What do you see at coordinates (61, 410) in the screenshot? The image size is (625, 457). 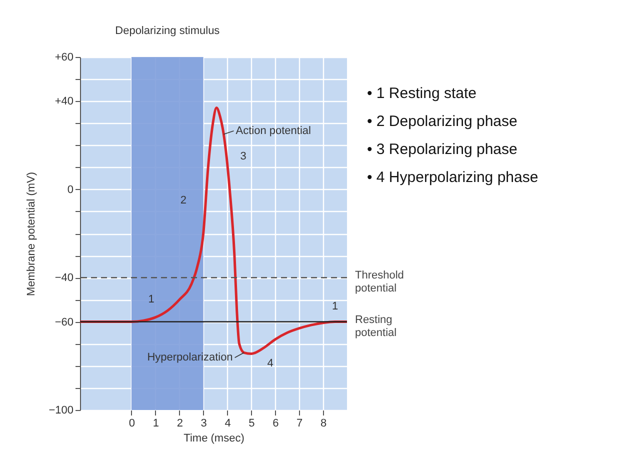 I see `y-tick-label: −100` at bounding box center [61, 410].